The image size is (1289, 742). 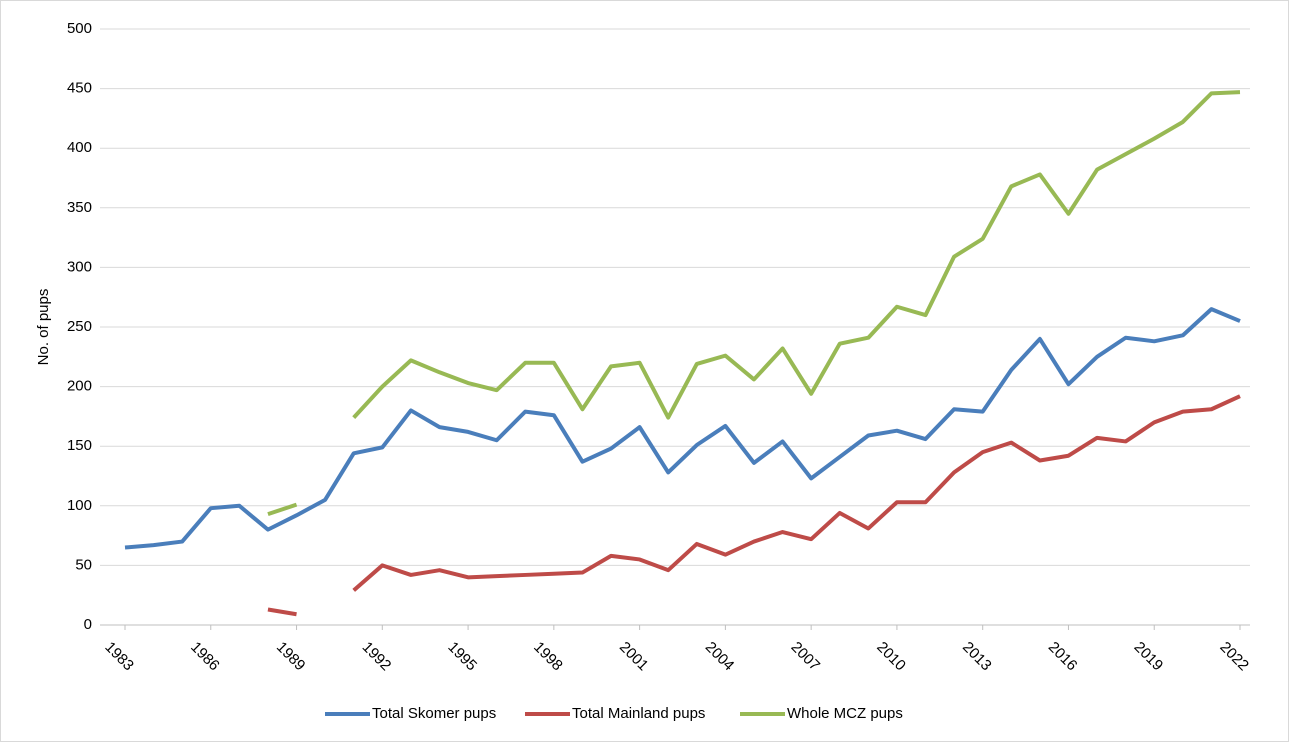 What do you see at coordinates (79, 386) in the screenshot?
I see `y-tick-label: 200` at bounding box center [79, 386].